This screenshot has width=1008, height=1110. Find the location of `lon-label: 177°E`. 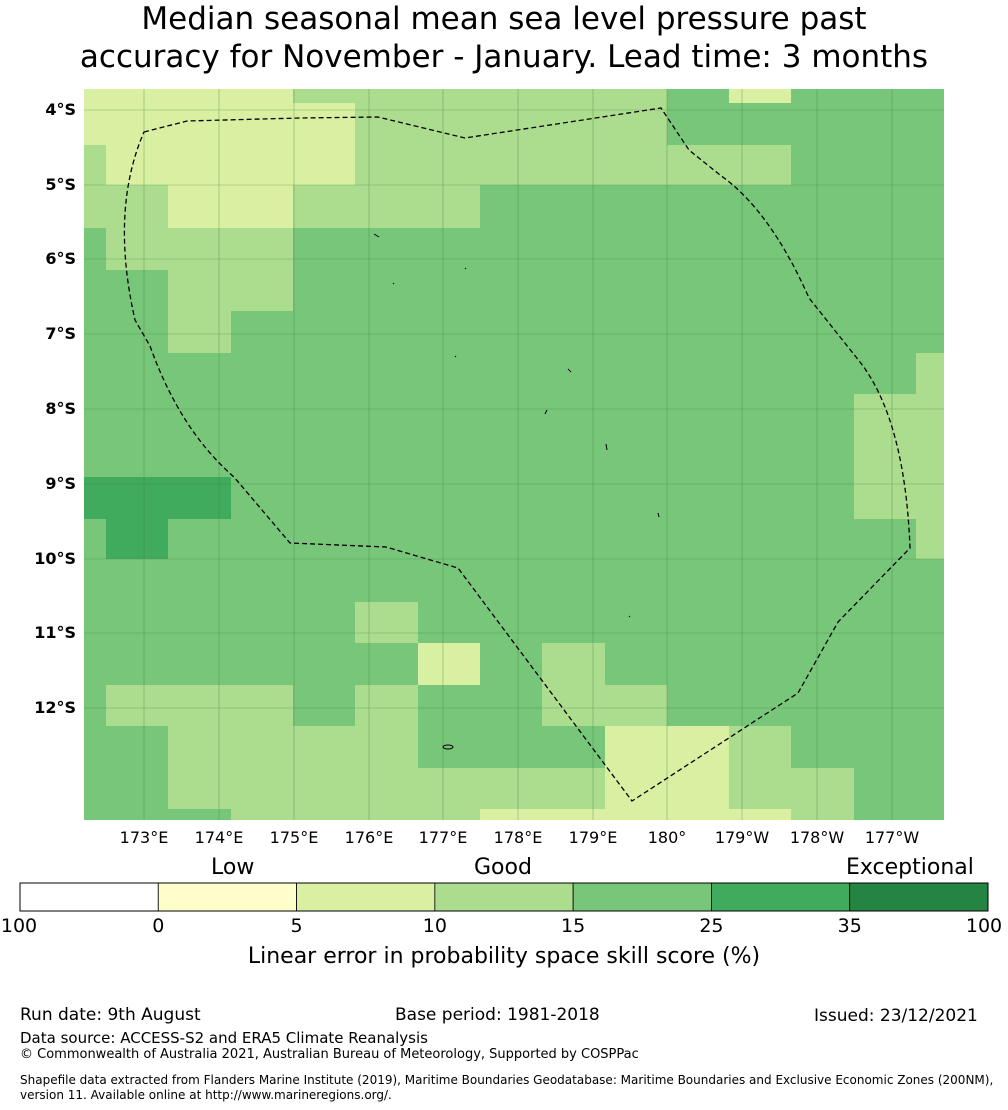

lon-label: 177°E is located at coordinates (443, 837).